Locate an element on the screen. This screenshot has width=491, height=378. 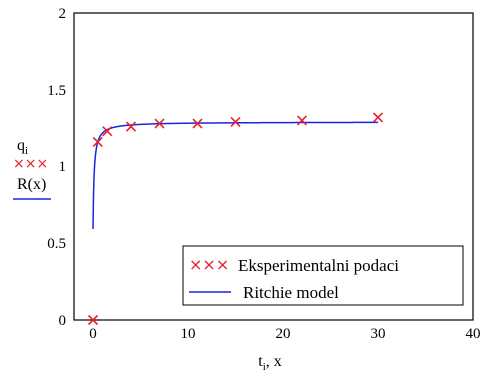
x-tick-label-20: 20 is located at coordinates (283, 334).